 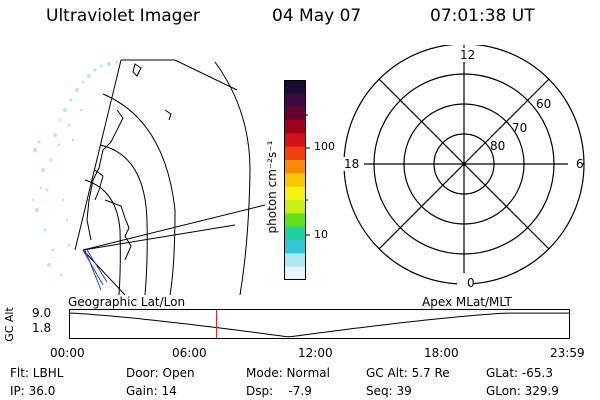 What do you see at coordinates (42, 313) in the screenshot?
I see `alt-tick-9: 9.0` at bounding box center [42, 313].